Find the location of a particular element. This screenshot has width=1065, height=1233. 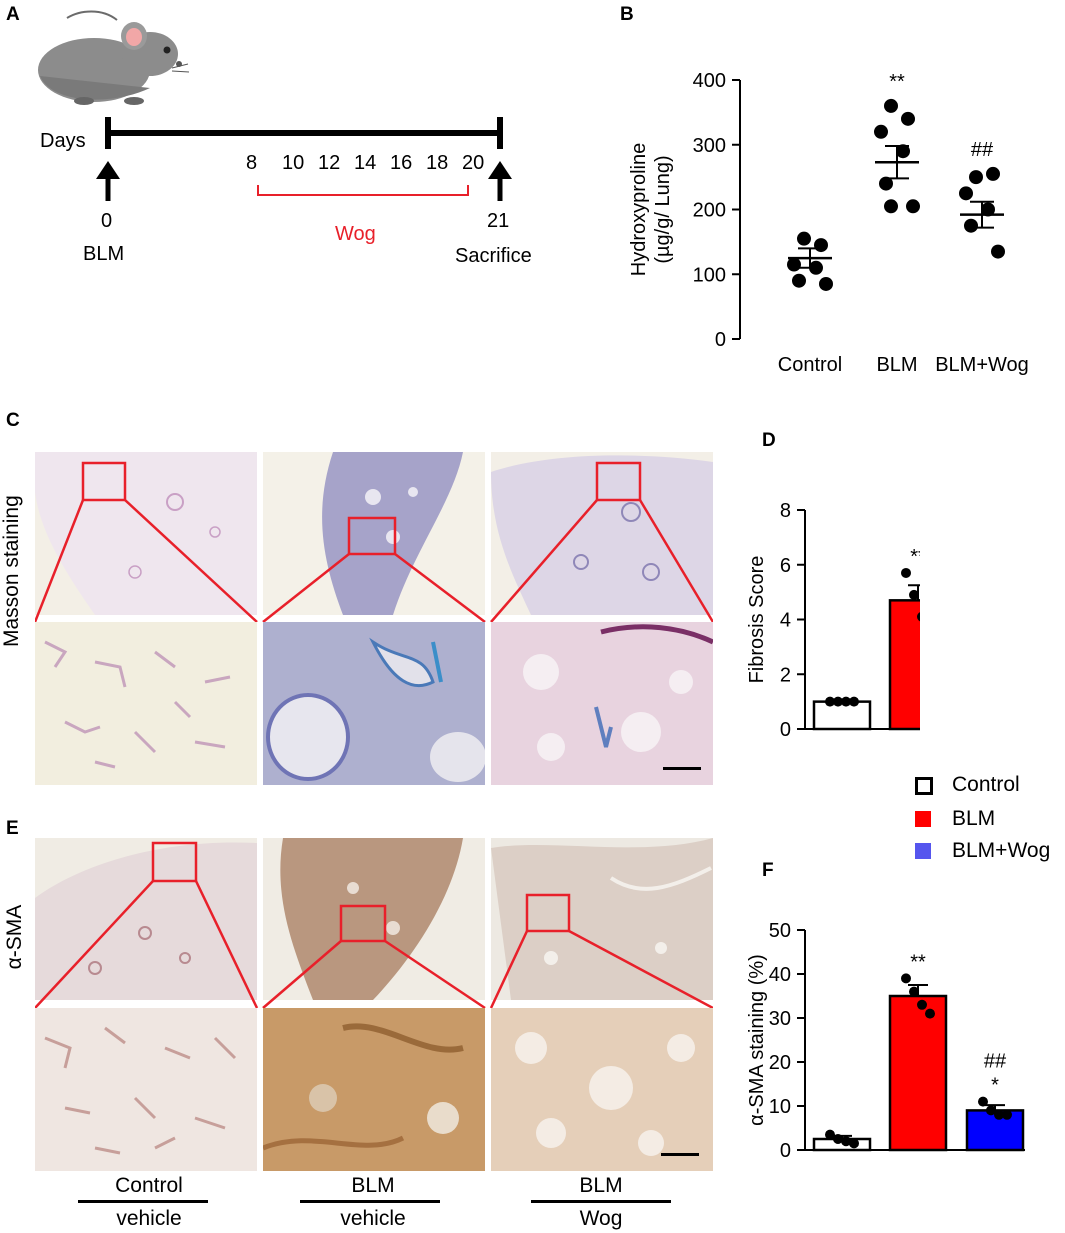

y-tick-label: 4 is located at coordinates (785, 621).